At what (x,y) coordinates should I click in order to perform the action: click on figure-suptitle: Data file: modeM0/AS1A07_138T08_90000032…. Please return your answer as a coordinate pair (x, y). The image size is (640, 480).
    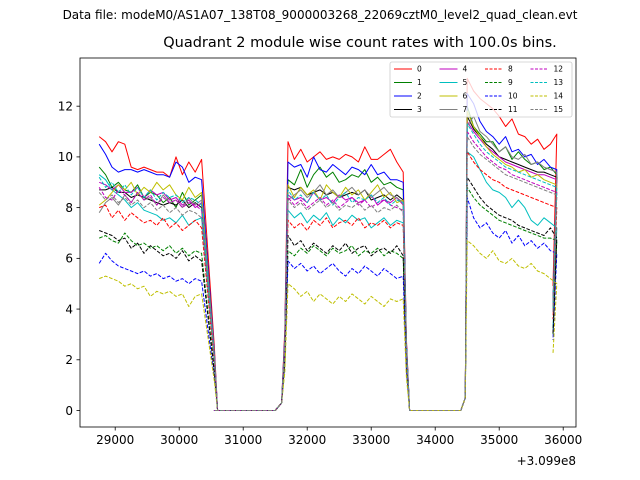
    Looking at the image, I should click on (320, 15).